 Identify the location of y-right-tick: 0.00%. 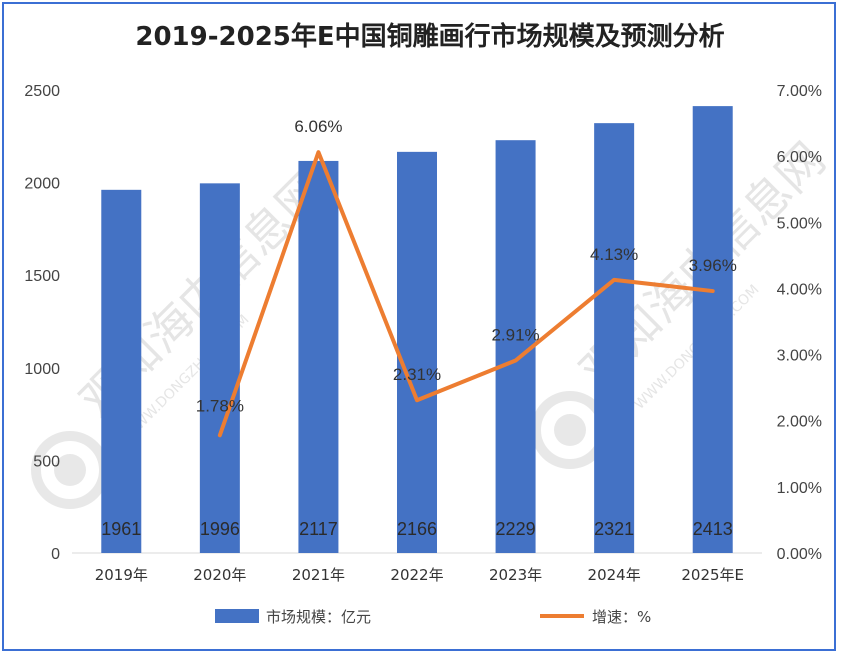
(799, 554).